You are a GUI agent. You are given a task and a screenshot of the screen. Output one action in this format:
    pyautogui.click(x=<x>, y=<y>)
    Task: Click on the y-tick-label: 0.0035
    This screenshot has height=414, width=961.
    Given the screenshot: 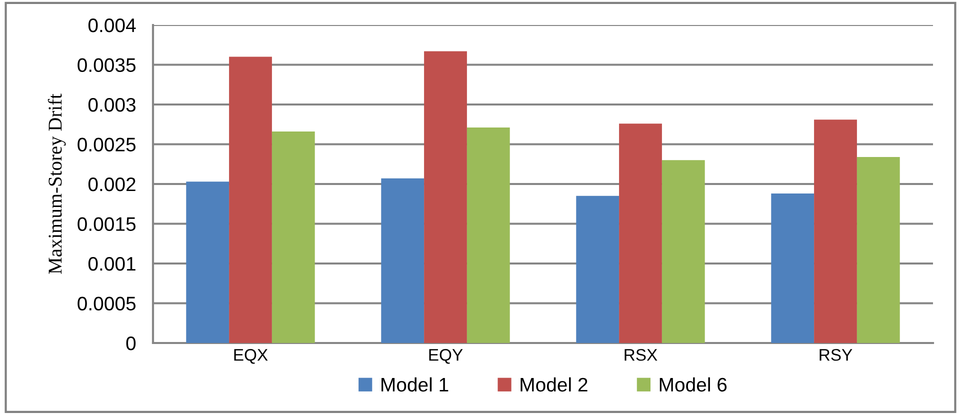 What is the action you would take?
    pyautogui.click(x=107, y=65)
    